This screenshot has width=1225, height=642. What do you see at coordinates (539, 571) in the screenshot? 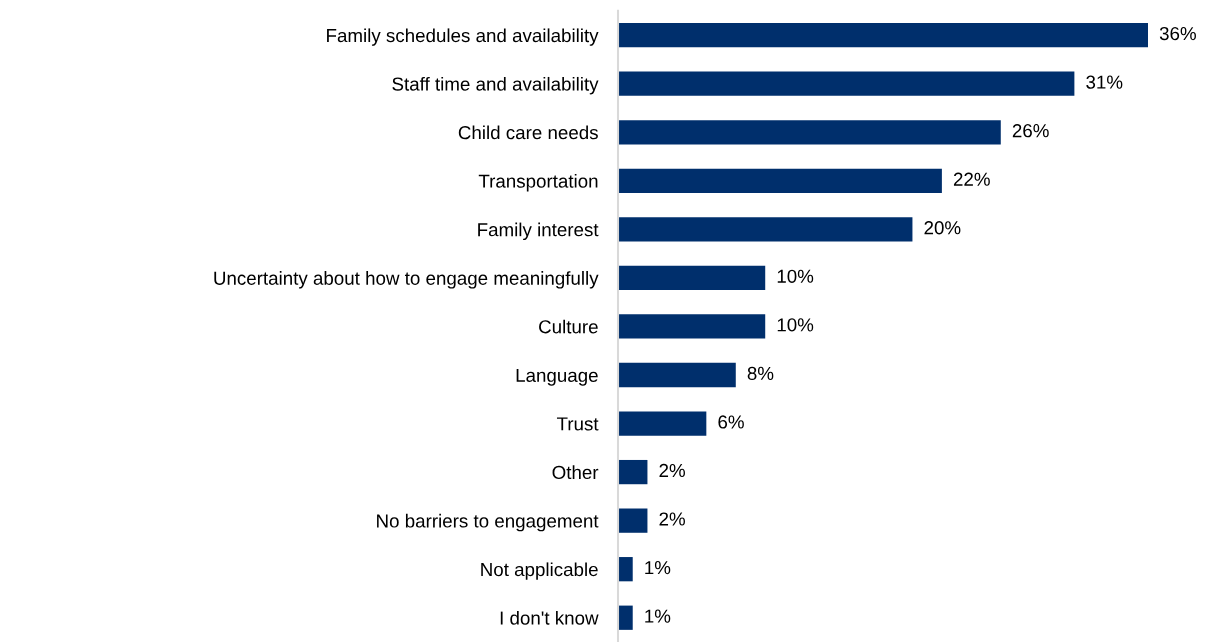
I see `y-tick-label: Not applicable` at bounding box center [539, 571].